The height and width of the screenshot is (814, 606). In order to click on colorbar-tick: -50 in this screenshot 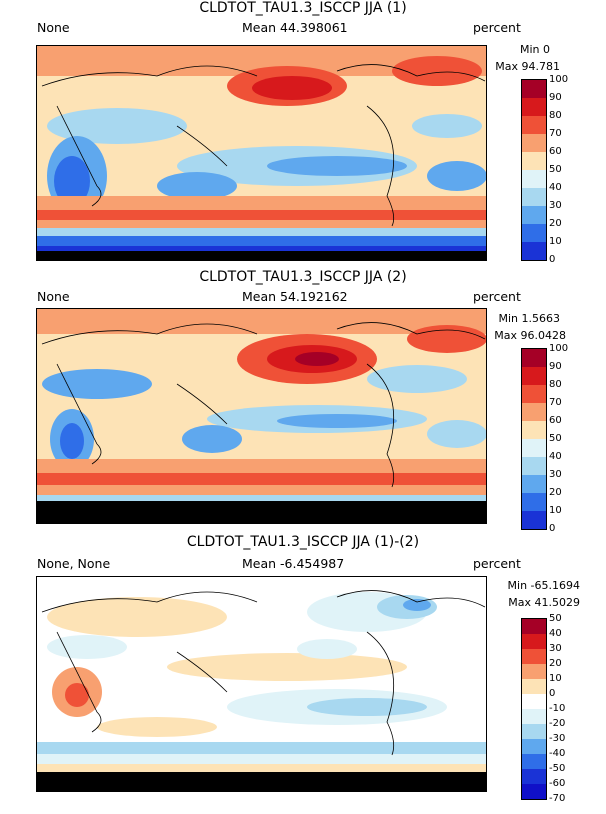, I will do `click(557, 768)`.